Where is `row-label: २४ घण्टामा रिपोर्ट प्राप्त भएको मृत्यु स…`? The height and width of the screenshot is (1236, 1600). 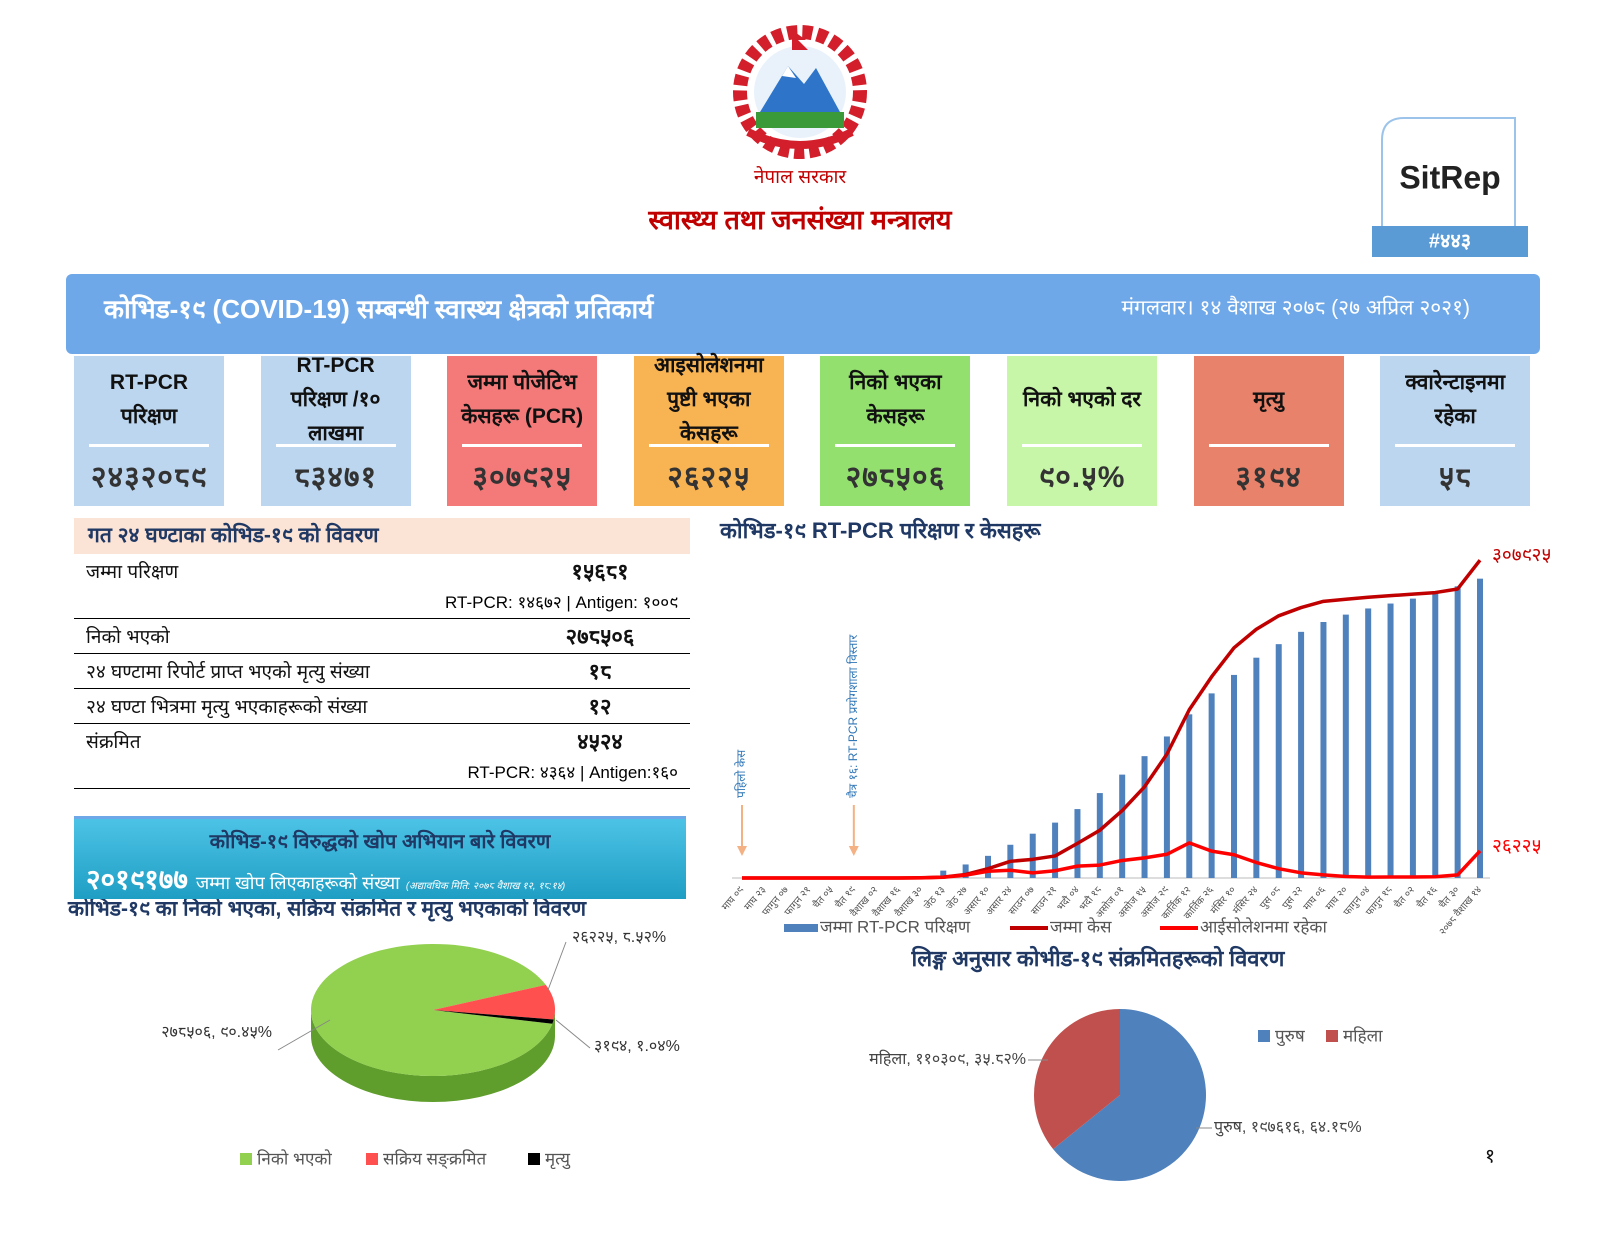
row-label: २४ घण्टामा रिपोर्ट प्राप्त भएको मृत्यु स… is located at coordinates (228, 672).